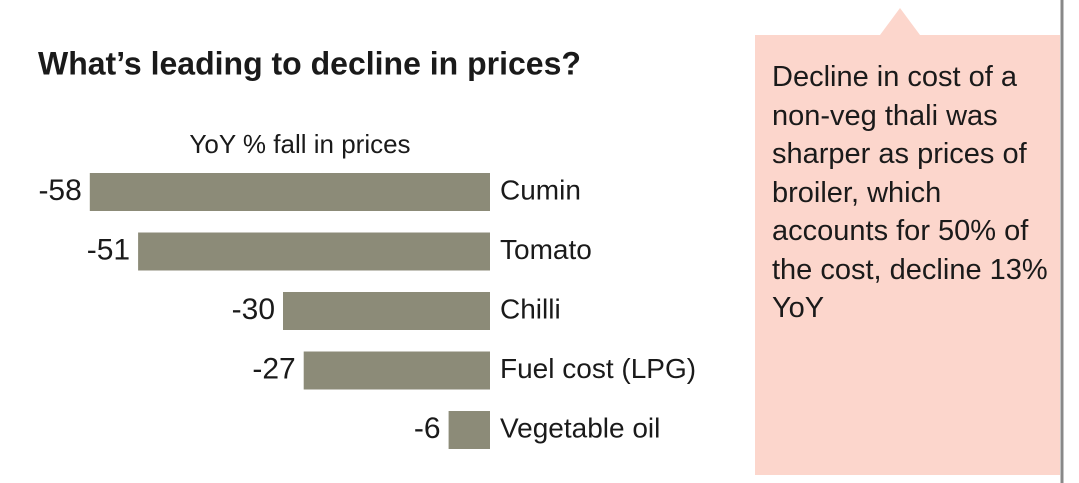 The width and height of the screenshot is (1079, 483). I want to click on category-label: Cumin, so click(540, 189).